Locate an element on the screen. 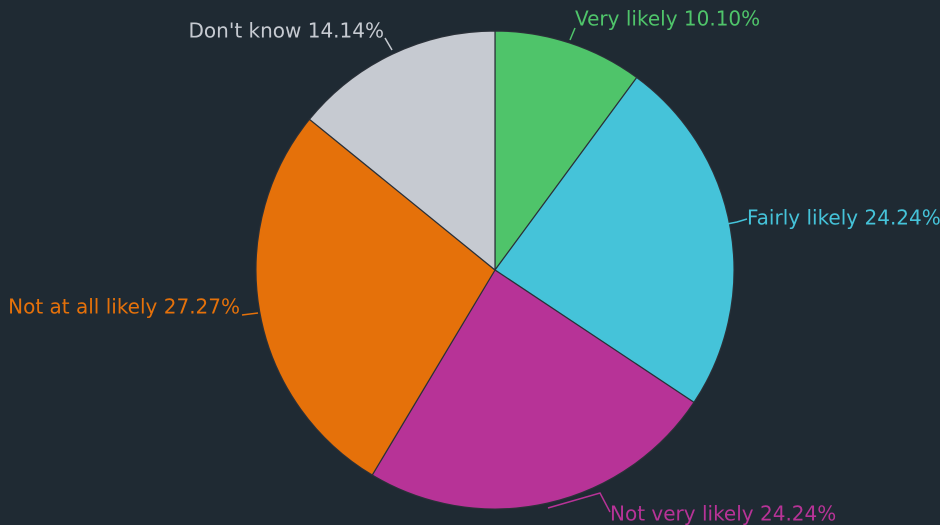  connector-not-very-likely is located at coordinates (579, 502).